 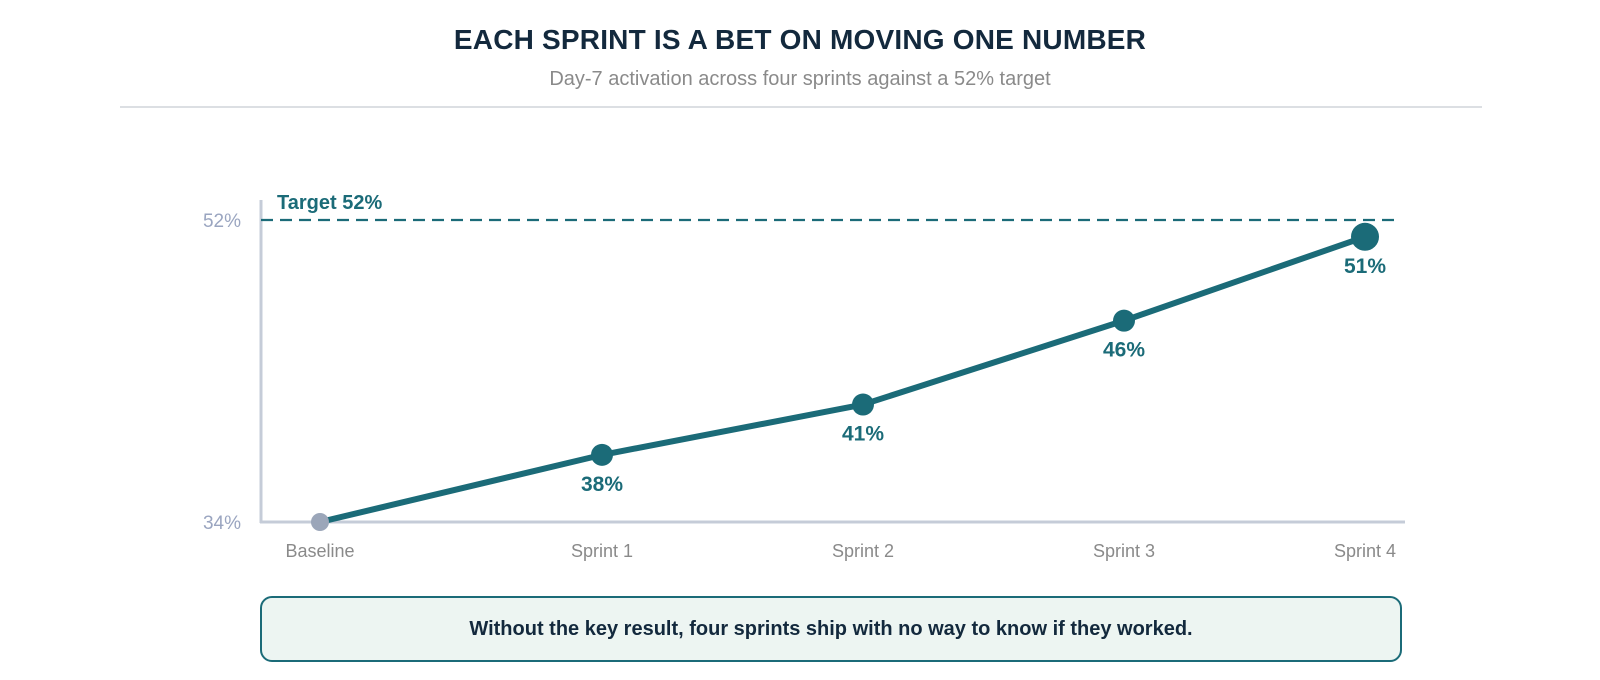 I want to click on x-category-label: Sprint 2, so click(x=863, y=551).